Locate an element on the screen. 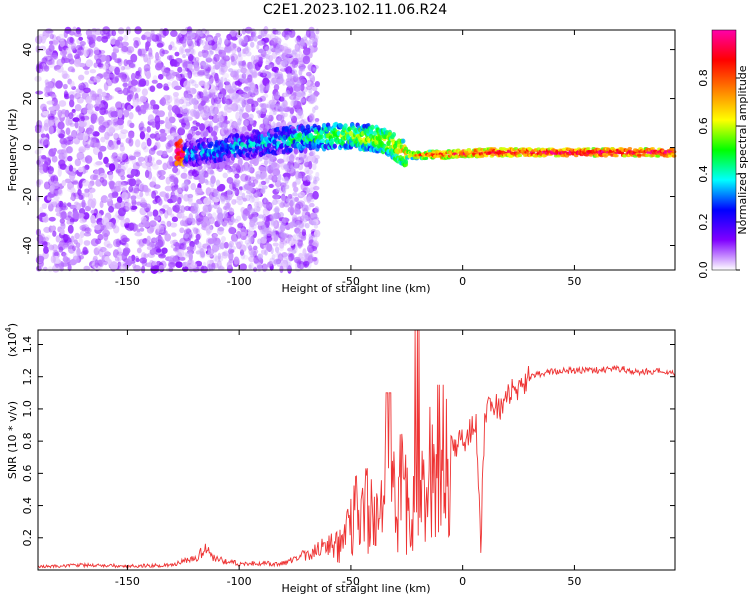 The height and width of the screenshot is (600, 750). colorbar-gradient is located at coordinates (724, 150).